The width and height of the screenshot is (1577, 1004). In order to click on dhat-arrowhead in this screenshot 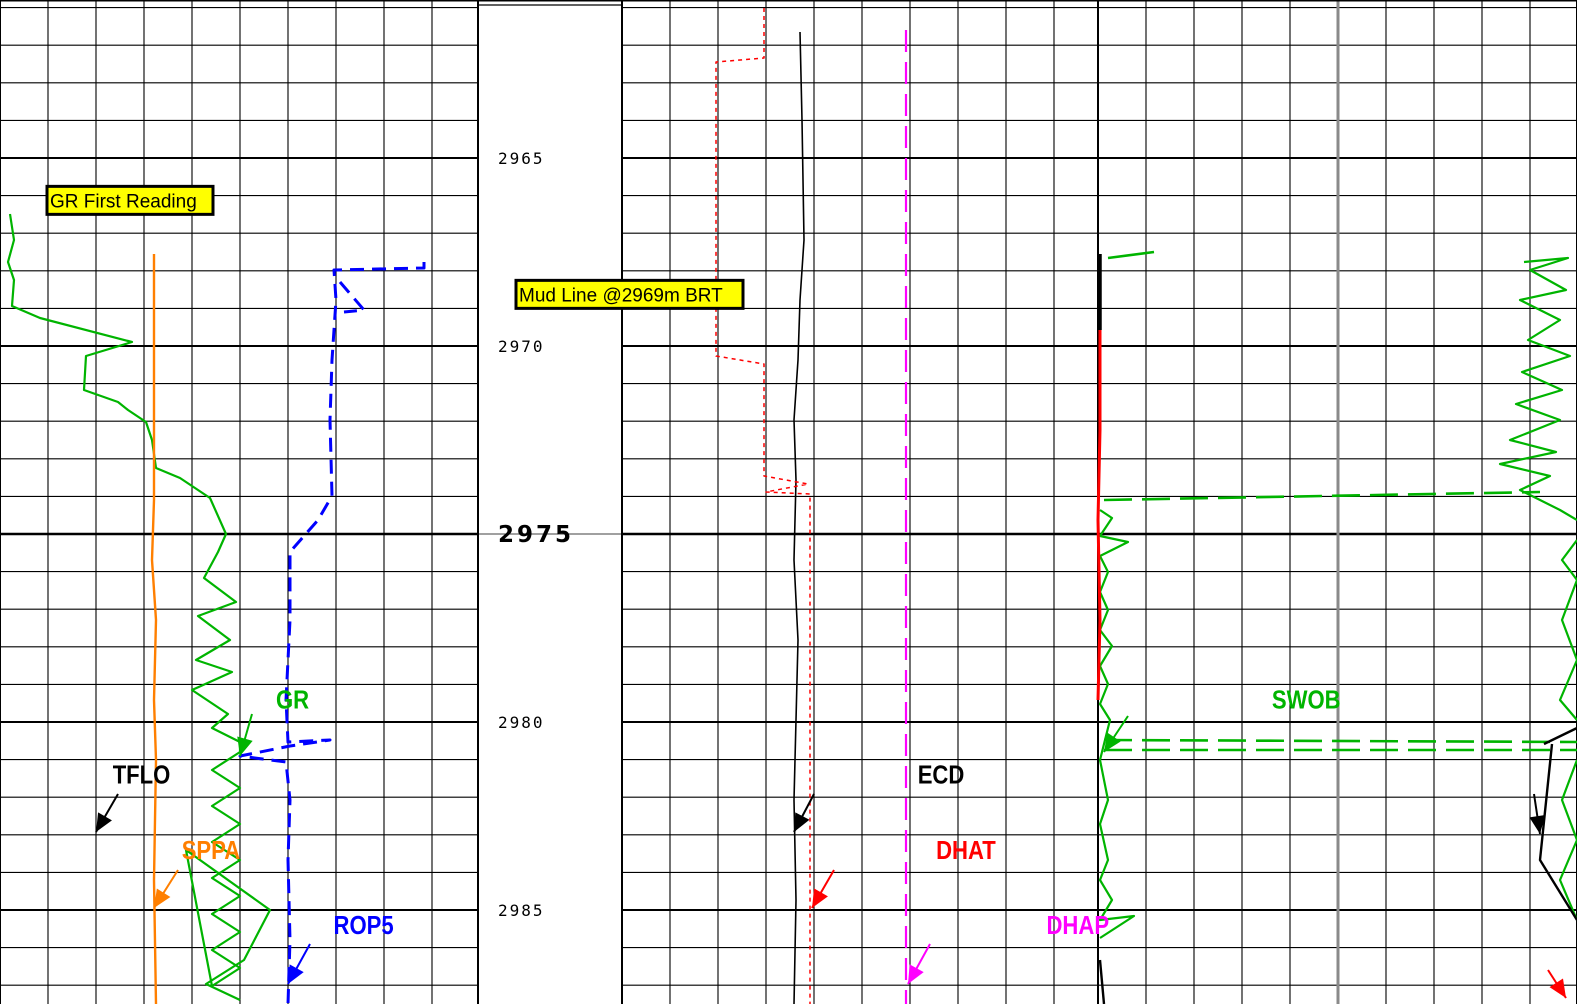, I will do `click(820, 898)`.